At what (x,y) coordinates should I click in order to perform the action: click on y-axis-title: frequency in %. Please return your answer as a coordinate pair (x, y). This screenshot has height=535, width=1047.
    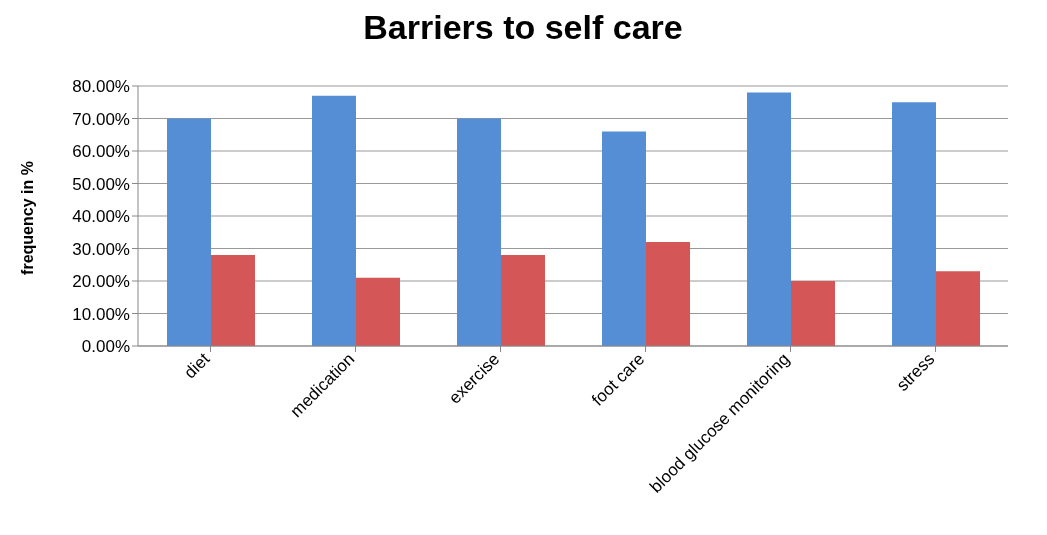
    Looking at the image, I should click on (28, 218).